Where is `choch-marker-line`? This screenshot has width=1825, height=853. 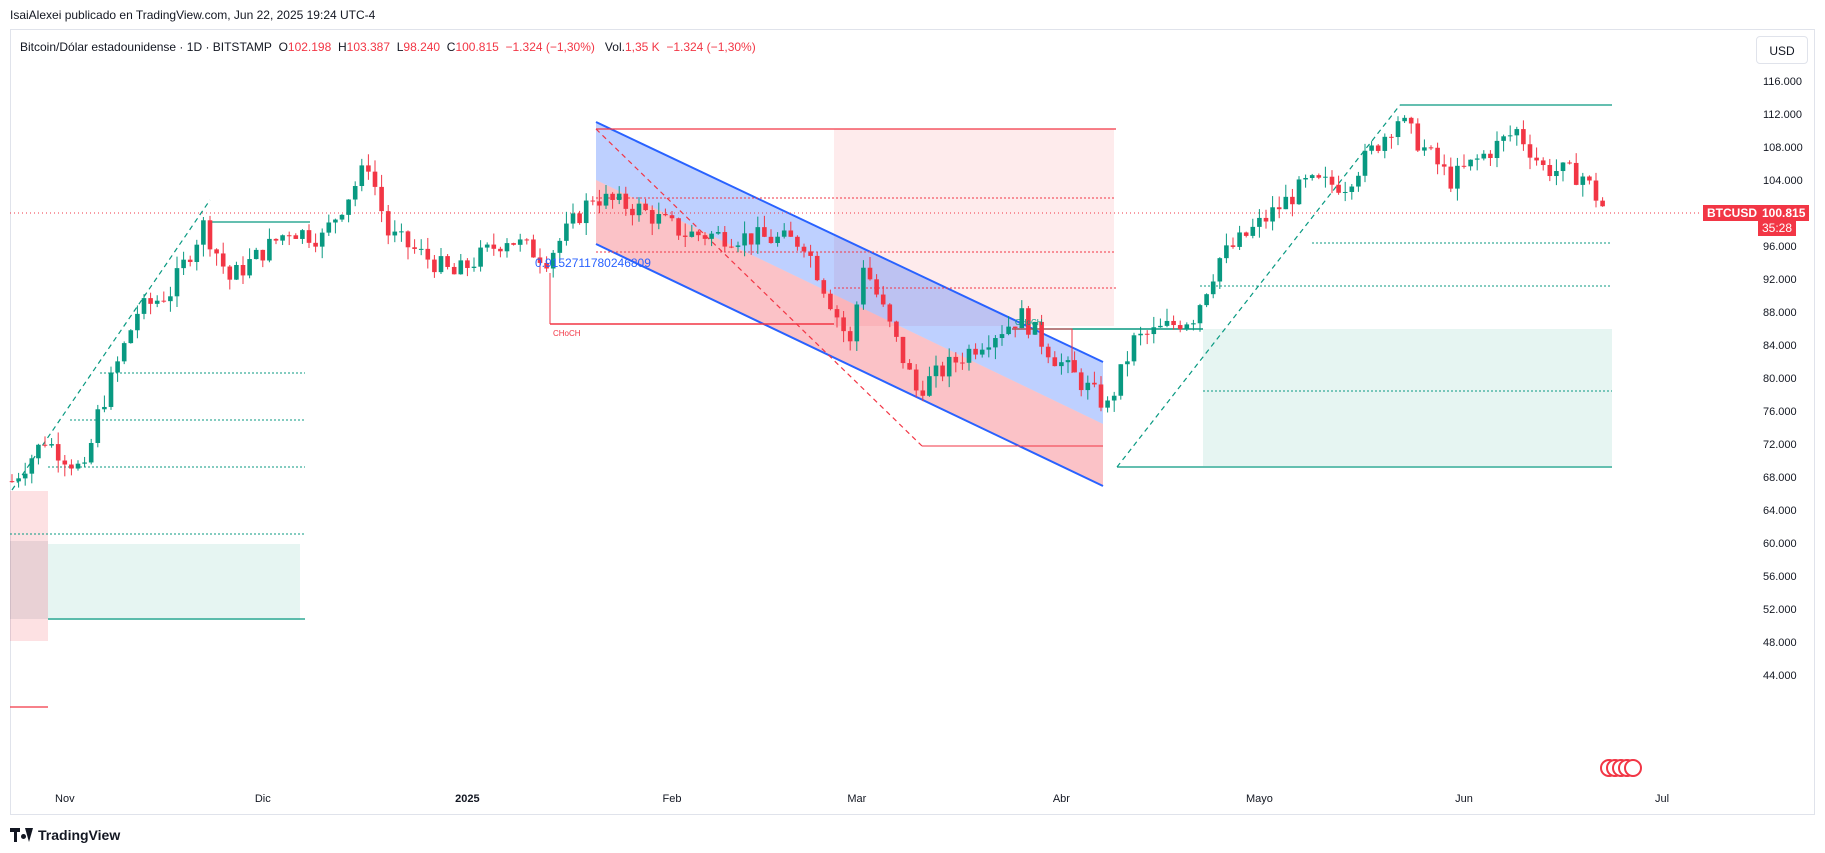 choch-marker-line is located at coordinates (1042, 350).